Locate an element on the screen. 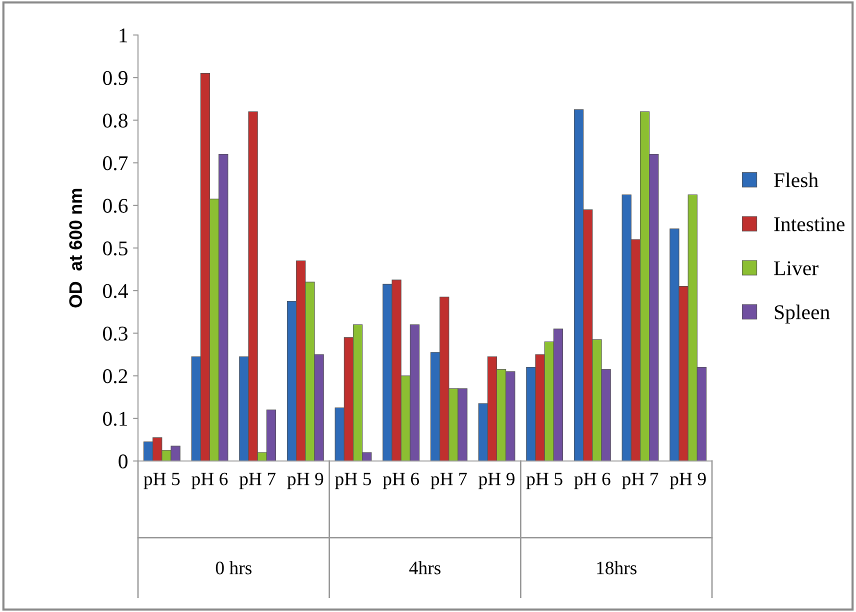 The image size is (856, 612). y-tick-label: 0.1 is located at coordinates (115, 419).